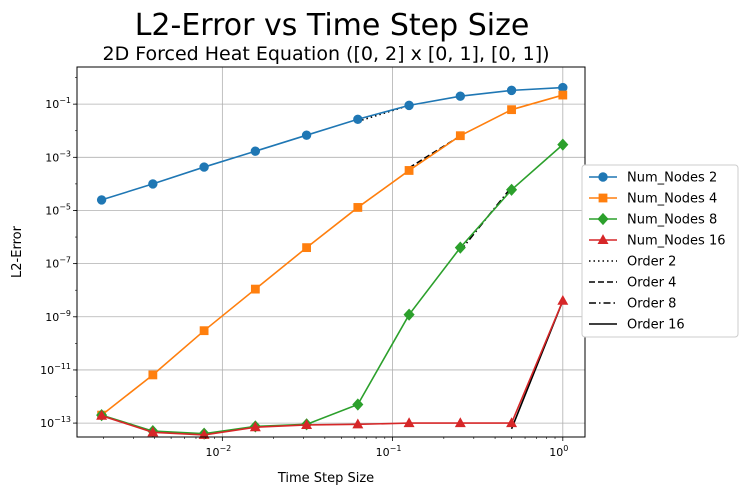 The image size is (746, 495). I want to click on y-tick-exponent: −11, so click(62, 366).